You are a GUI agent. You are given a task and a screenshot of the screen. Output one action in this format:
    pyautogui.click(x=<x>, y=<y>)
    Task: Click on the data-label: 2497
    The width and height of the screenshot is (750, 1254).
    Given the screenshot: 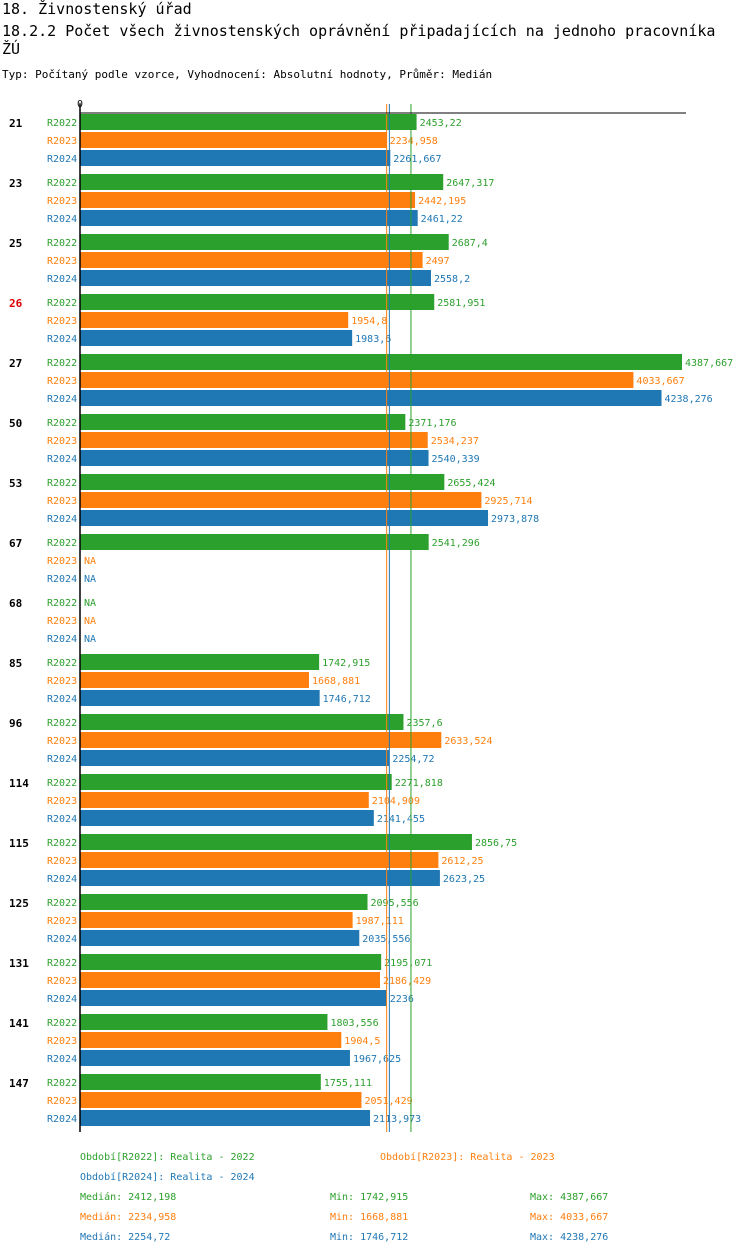 What is the action you would take?
    pyautogui.click(x=438, y=261)
    